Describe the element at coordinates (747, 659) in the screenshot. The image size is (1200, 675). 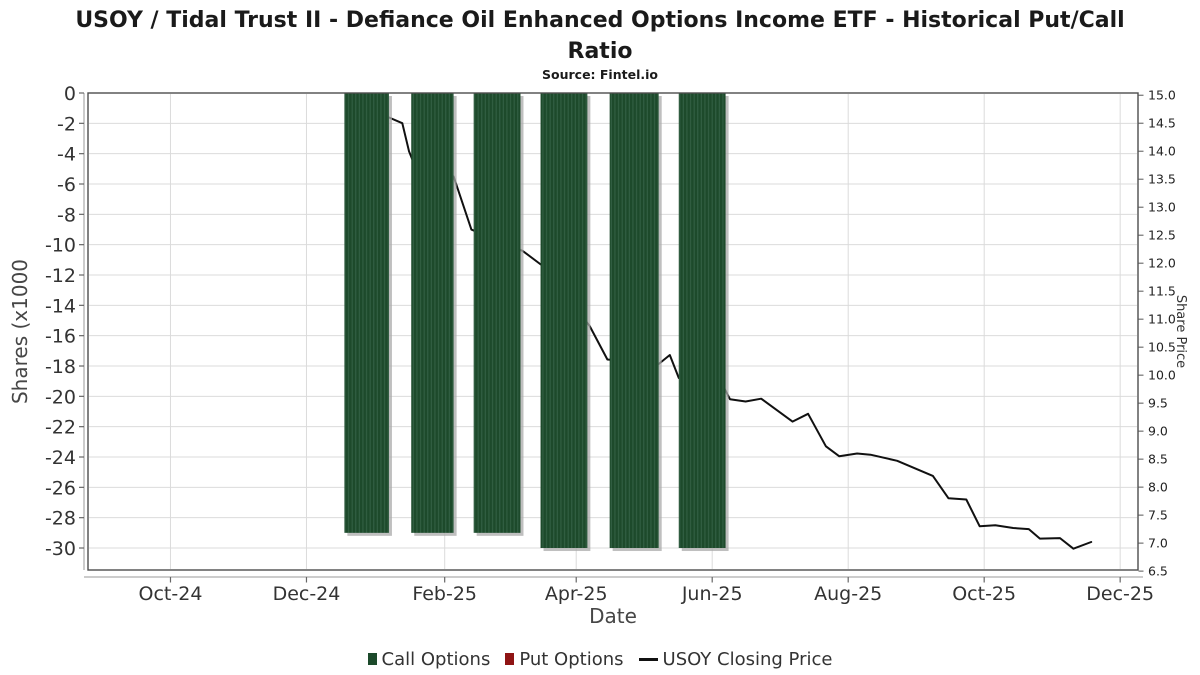
I see `legend-label: USOY Closing Price` at that location.